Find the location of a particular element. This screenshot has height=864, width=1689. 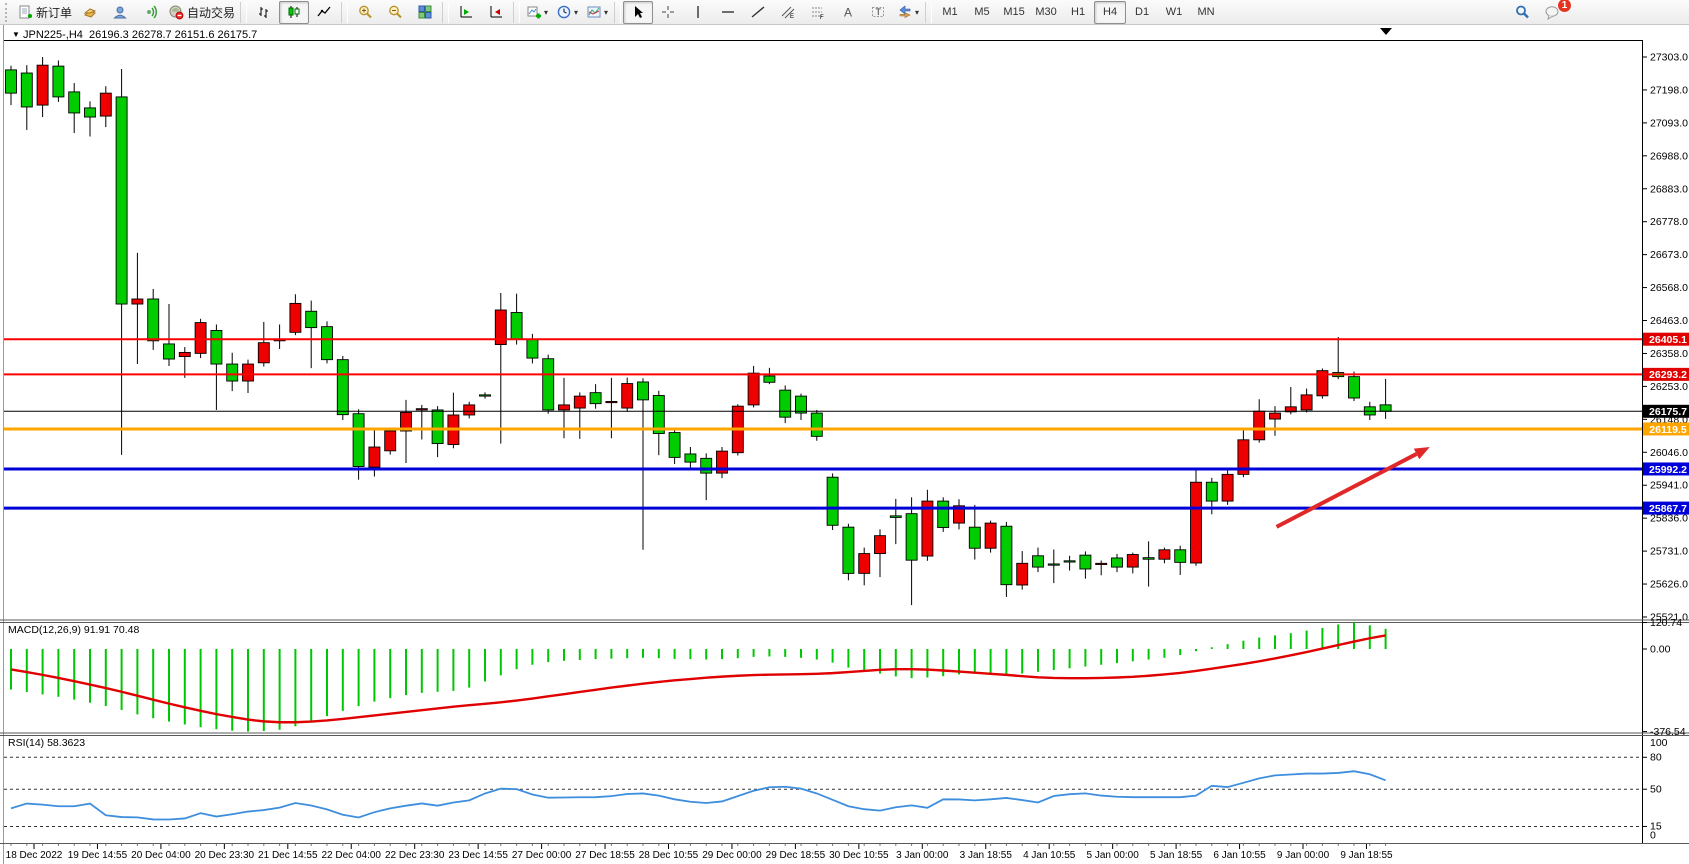

chart-shift-button is located at coordinates (496, 12).